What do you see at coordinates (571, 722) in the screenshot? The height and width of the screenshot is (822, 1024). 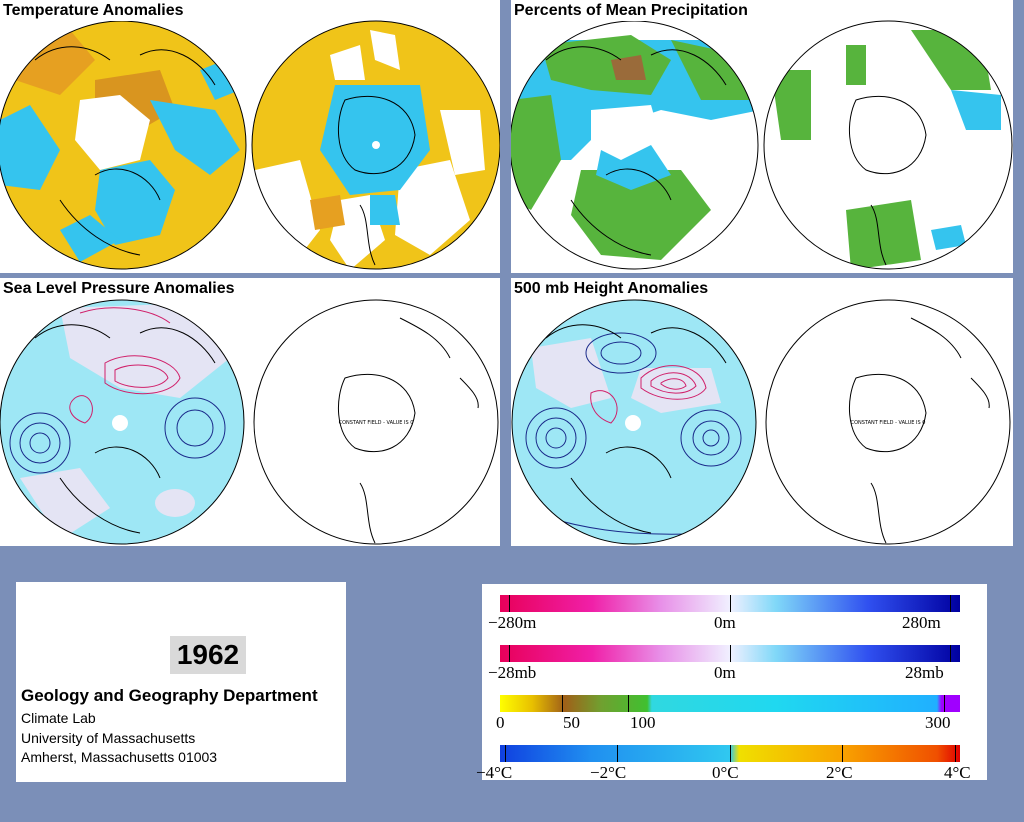 I see `precip-label-50: 50` at bounding box center [571, 722].